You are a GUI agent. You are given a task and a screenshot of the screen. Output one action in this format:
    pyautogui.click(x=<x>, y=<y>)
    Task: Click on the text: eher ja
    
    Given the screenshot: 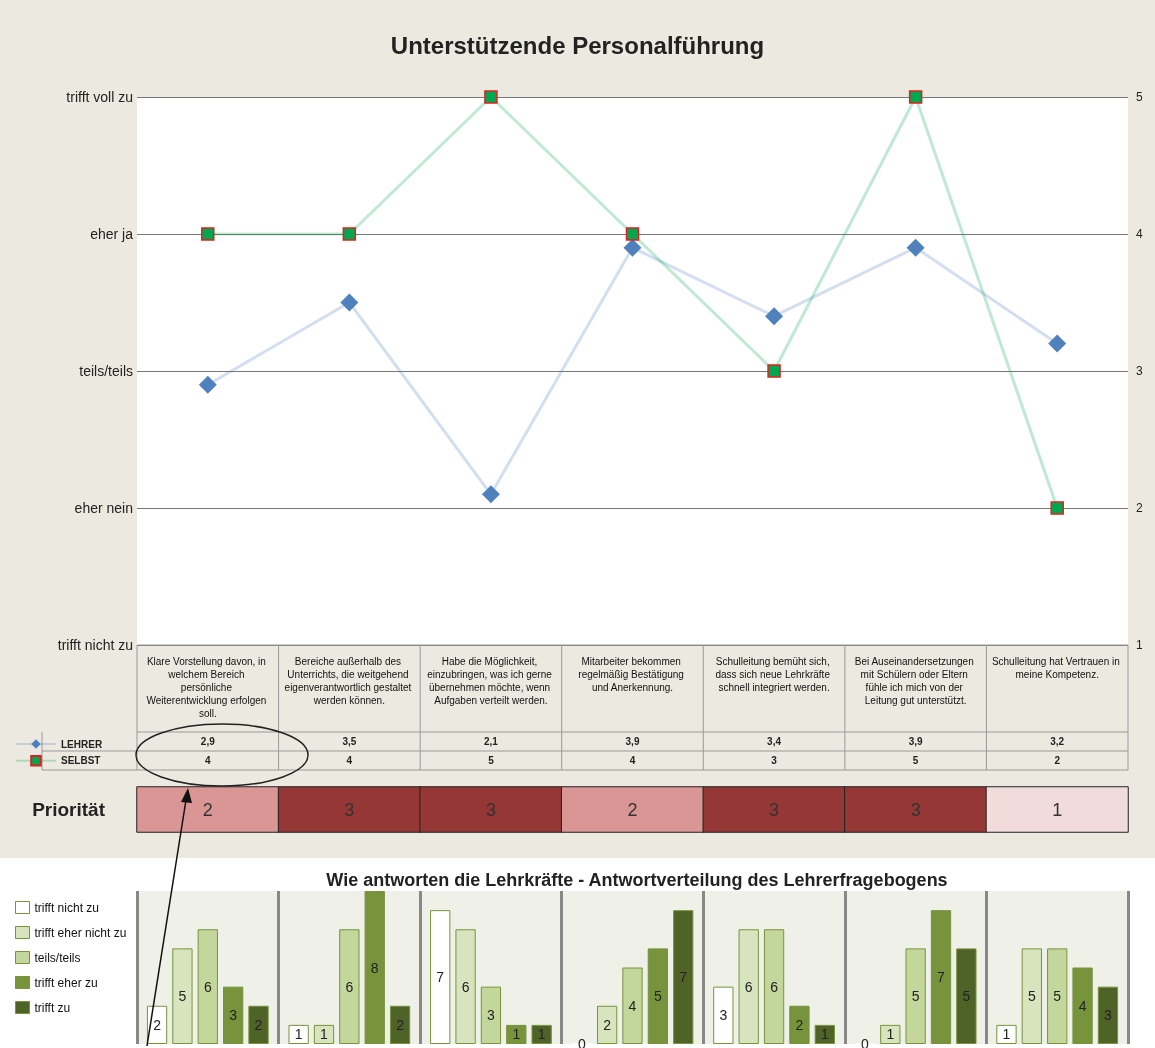 What is the action you would take?
    pyautogui.click(x=112, y=234)
    